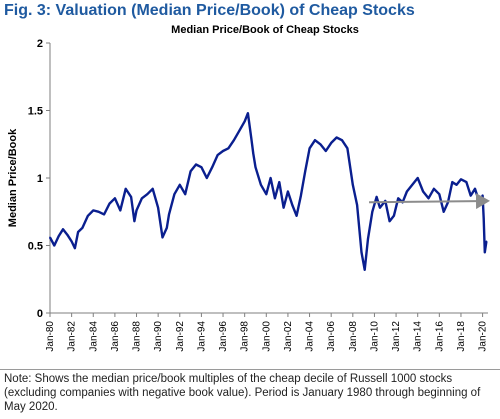  Describe the element at coordinates (374, 336) in the screenshot. I see `x-tick-label: Jan-10` at that location.